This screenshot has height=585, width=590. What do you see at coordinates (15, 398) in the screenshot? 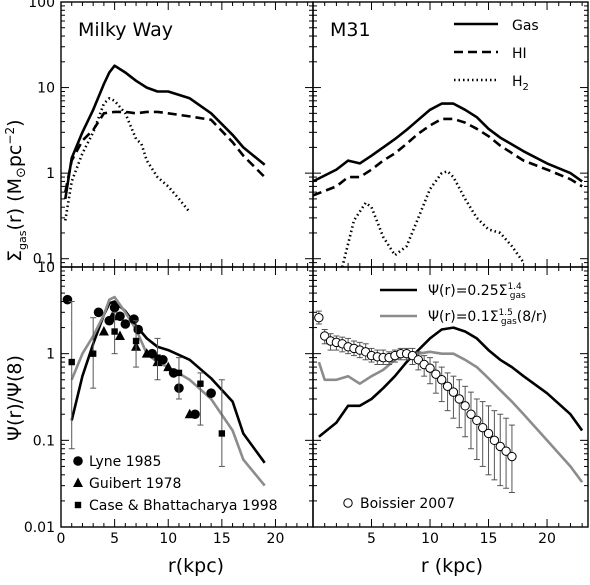
I see `y-axis-title-bottom: Ψ(r)/Ψ(8)` at bounding box center [15, 398].